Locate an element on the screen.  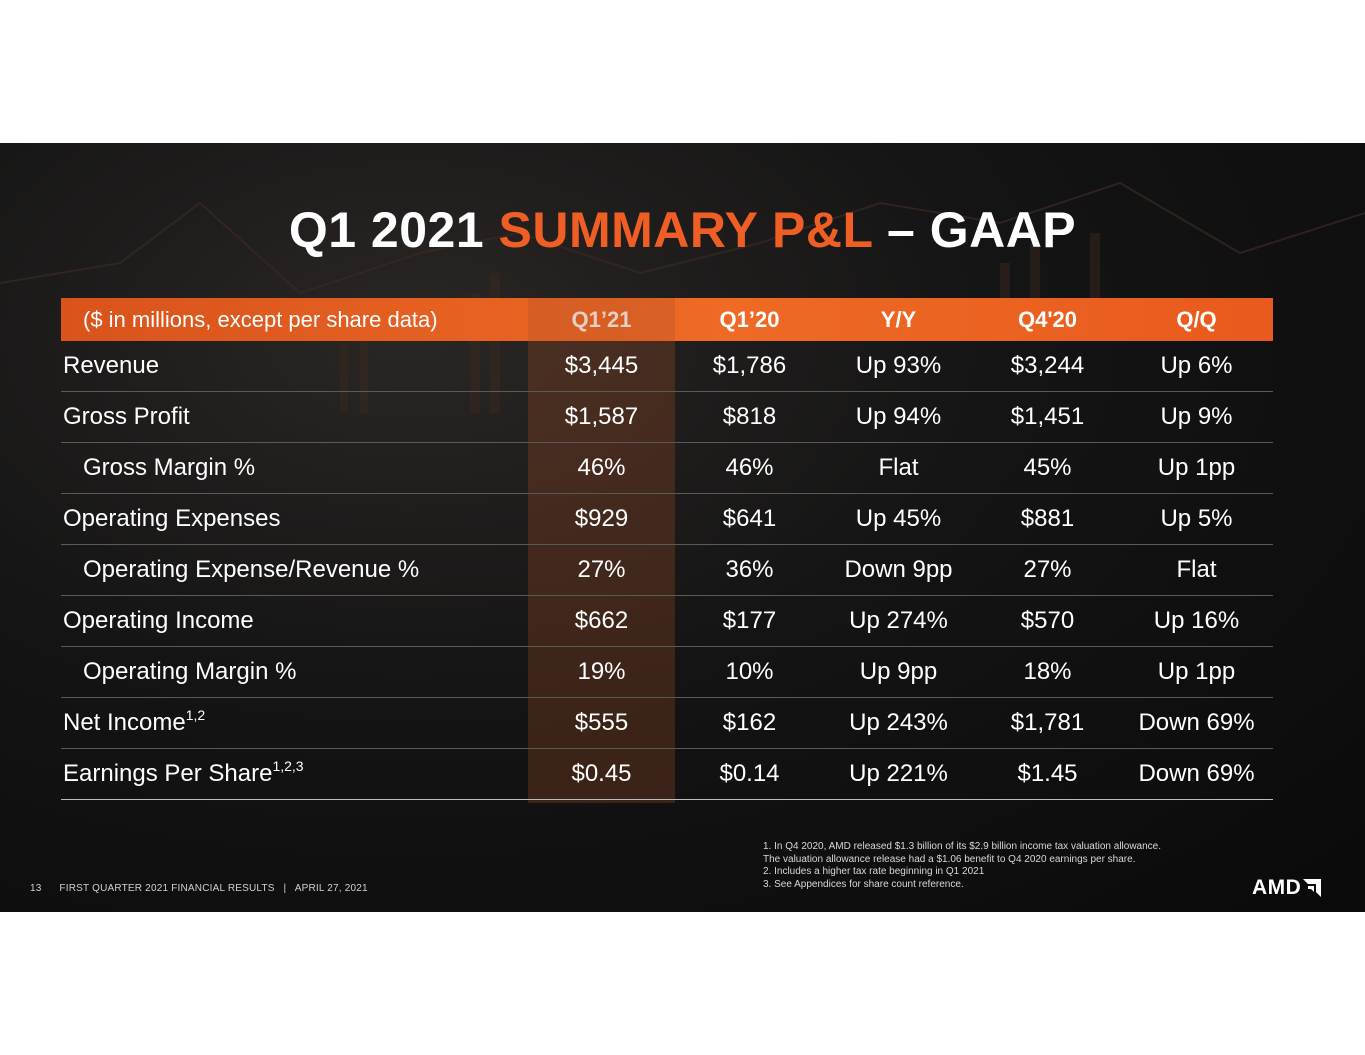
title-accent: SUMMARY P&L is located at coordinates (685, 230).